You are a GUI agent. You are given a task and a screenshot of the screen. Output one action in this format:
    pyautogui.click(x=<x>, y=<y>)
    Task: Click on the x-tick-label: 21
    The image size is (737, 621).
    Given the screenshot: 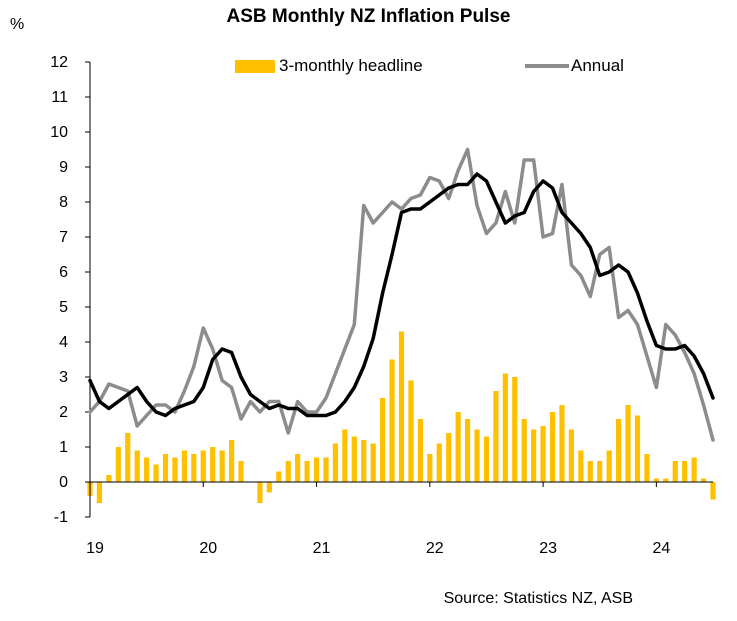 What is the action you would take?
    pyautogui.click(x=322, y=548)
    